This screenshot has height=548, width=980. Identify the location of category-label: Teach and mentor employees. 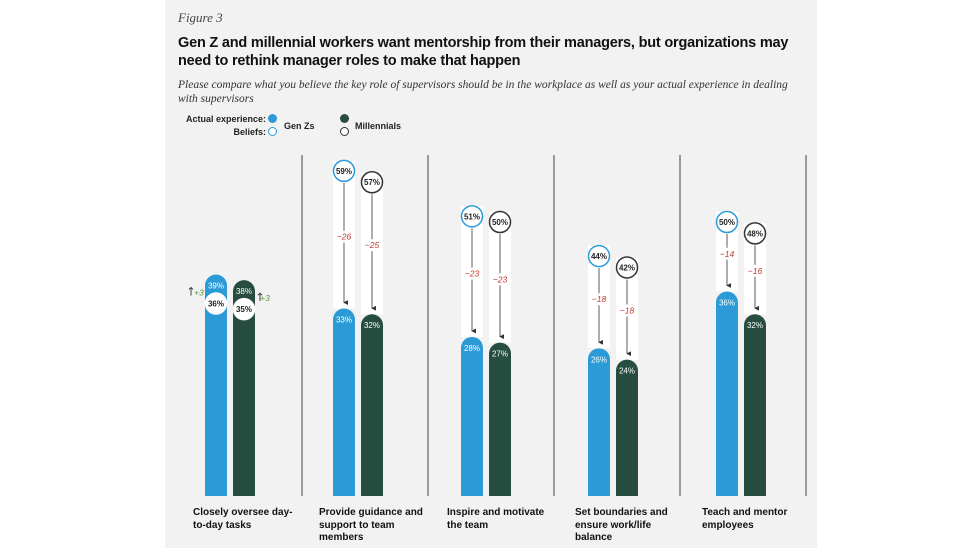
(745, 519).